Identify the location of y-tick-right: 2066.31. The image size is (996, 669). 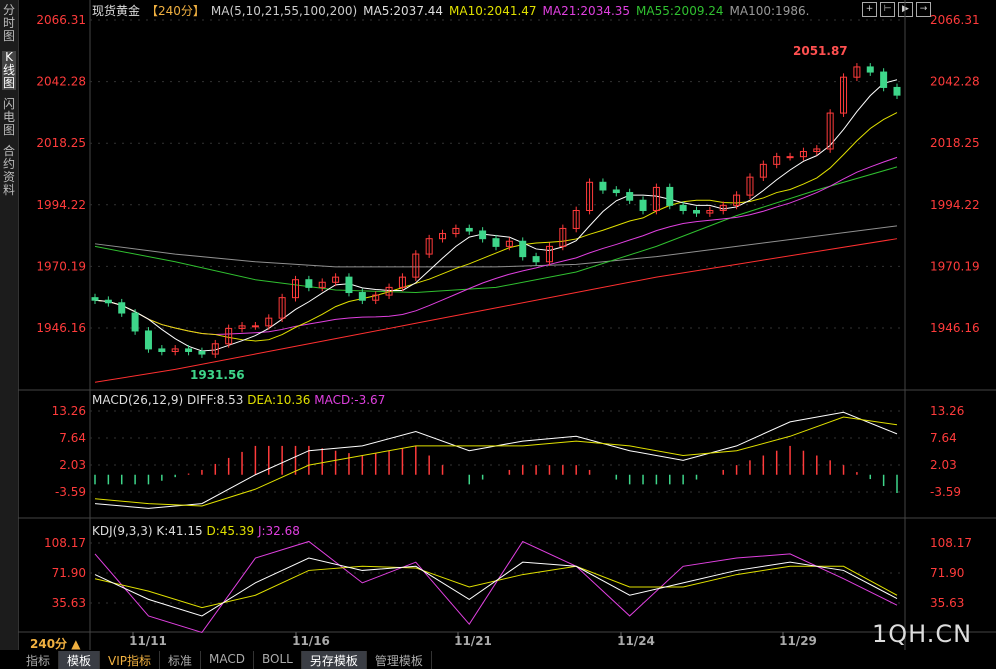
(955, 20).